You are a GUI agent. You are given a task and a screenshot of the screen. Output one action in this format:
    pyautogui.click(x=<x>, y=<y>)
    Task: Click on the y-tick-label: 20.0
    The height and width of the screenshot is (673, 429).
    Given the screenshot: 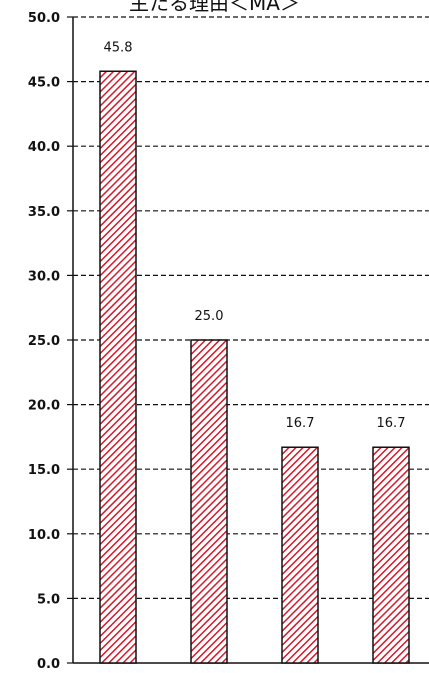 What is the action you would take?
    pyautogui.click(x=44, y=406)
    